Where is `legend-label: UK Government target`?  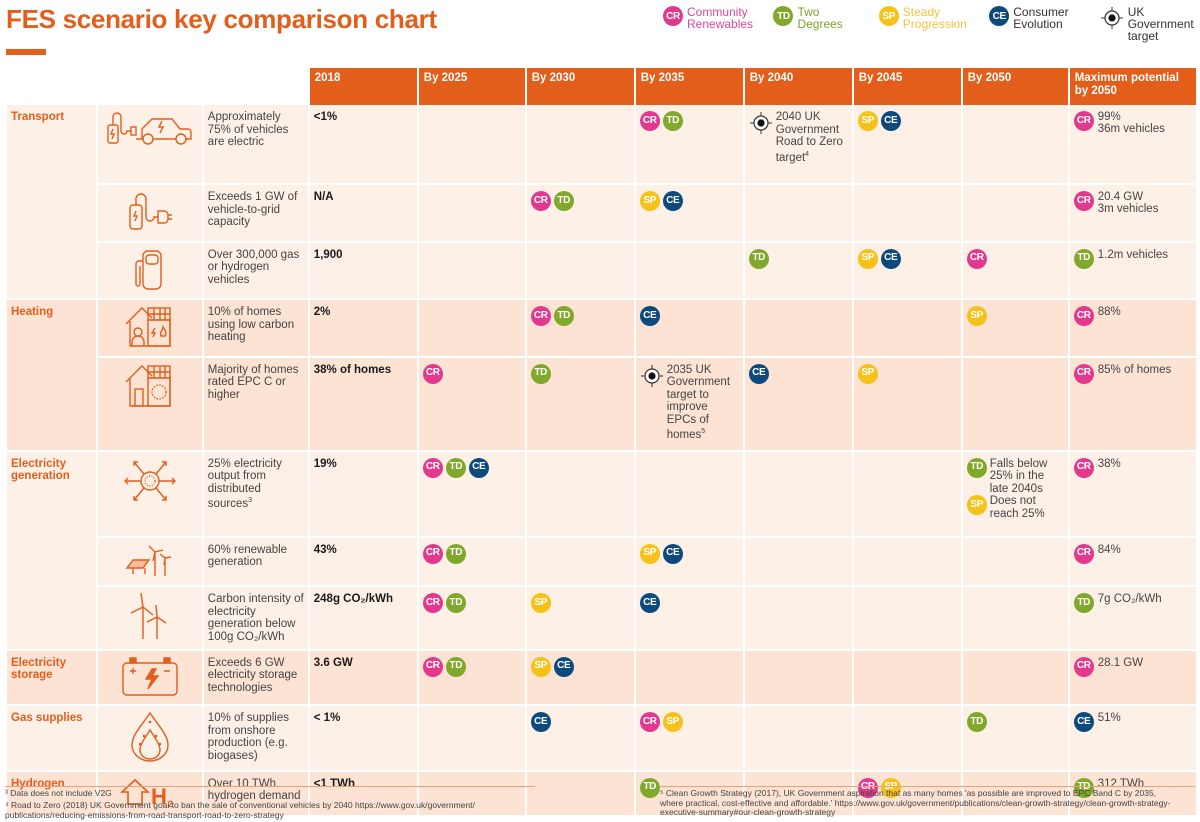 legend-label: UK Government target is located at coordinates (1160, 24).